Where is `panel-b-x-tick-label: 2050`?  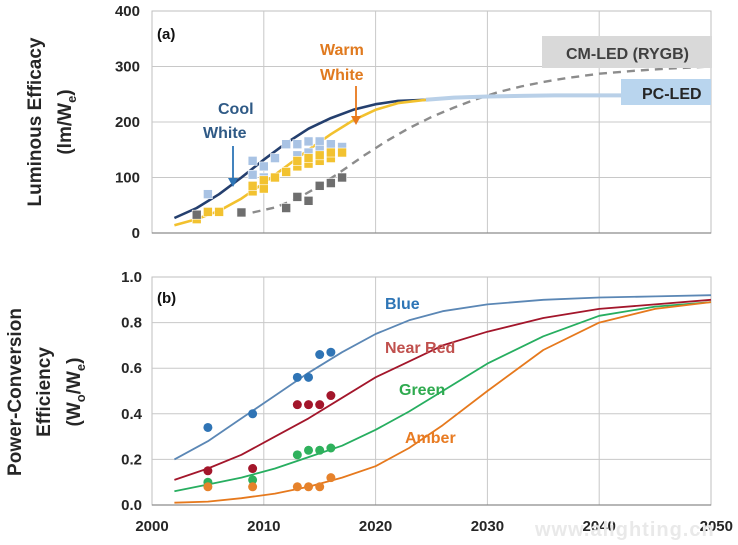 panel-b-x-tick-label: 2050 is located at coordinates (716, 526).